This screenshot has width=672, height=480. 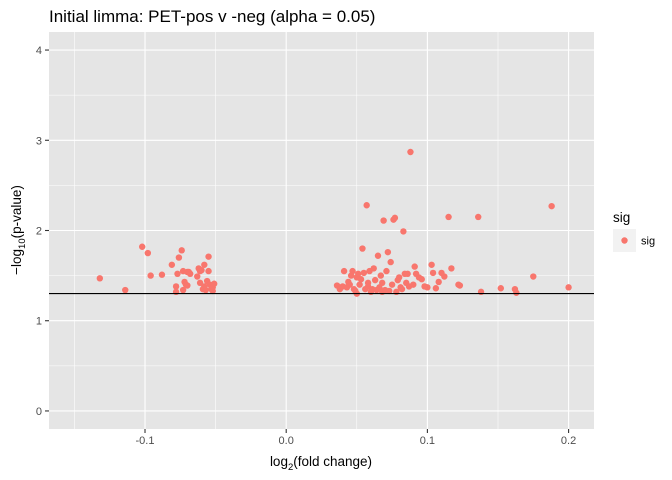 I want to click on legend-title: sig, so click(x=621, y=217).